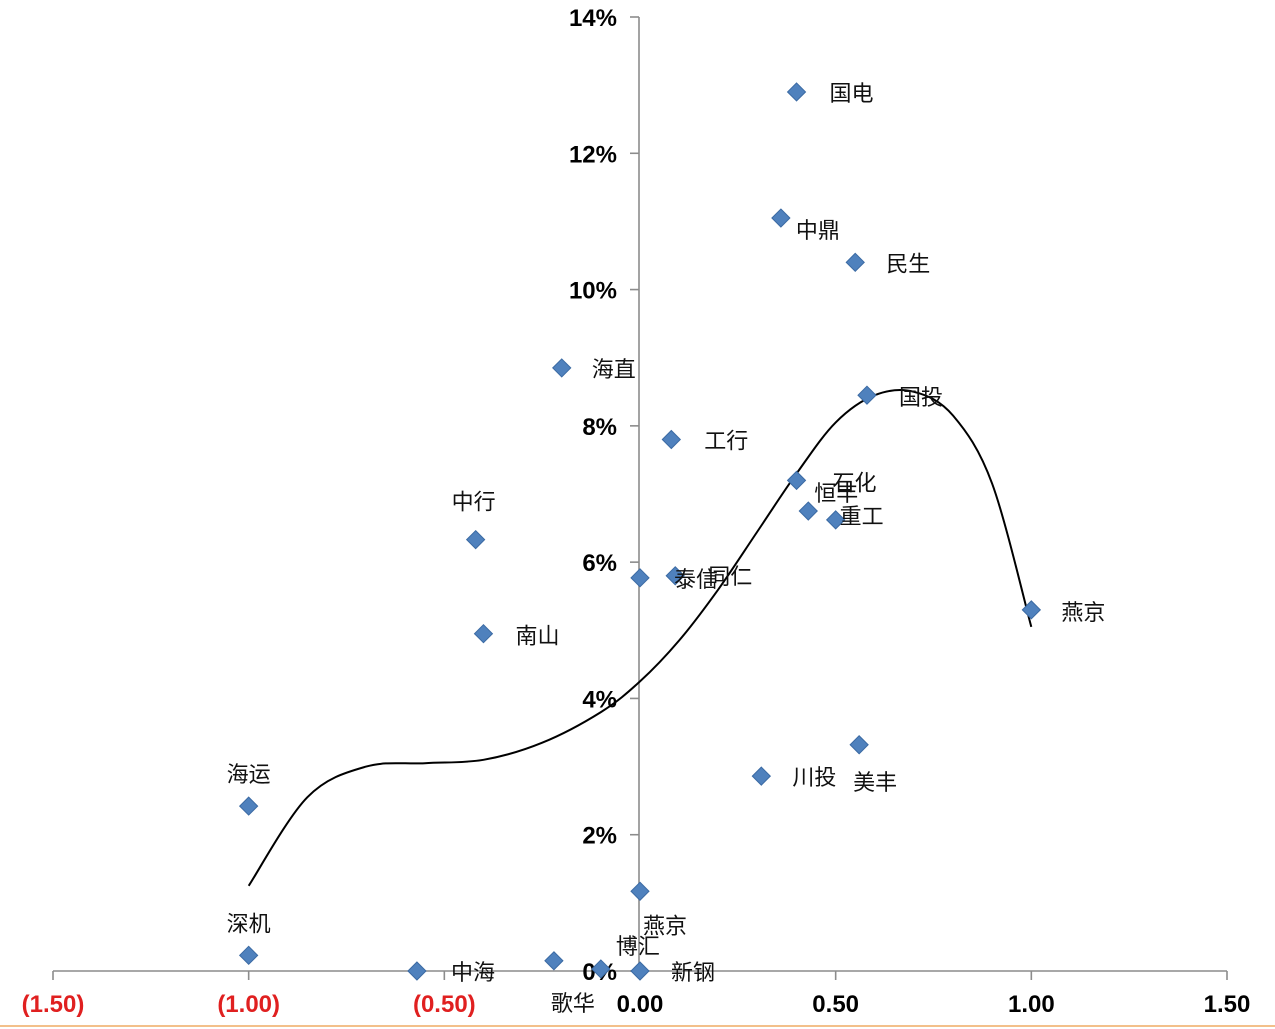 This screenshot has width=1275, height=1029. Describe the element at coordinates (614, 370) in the screenshot. I see `data-point-label: 海直` at that location.